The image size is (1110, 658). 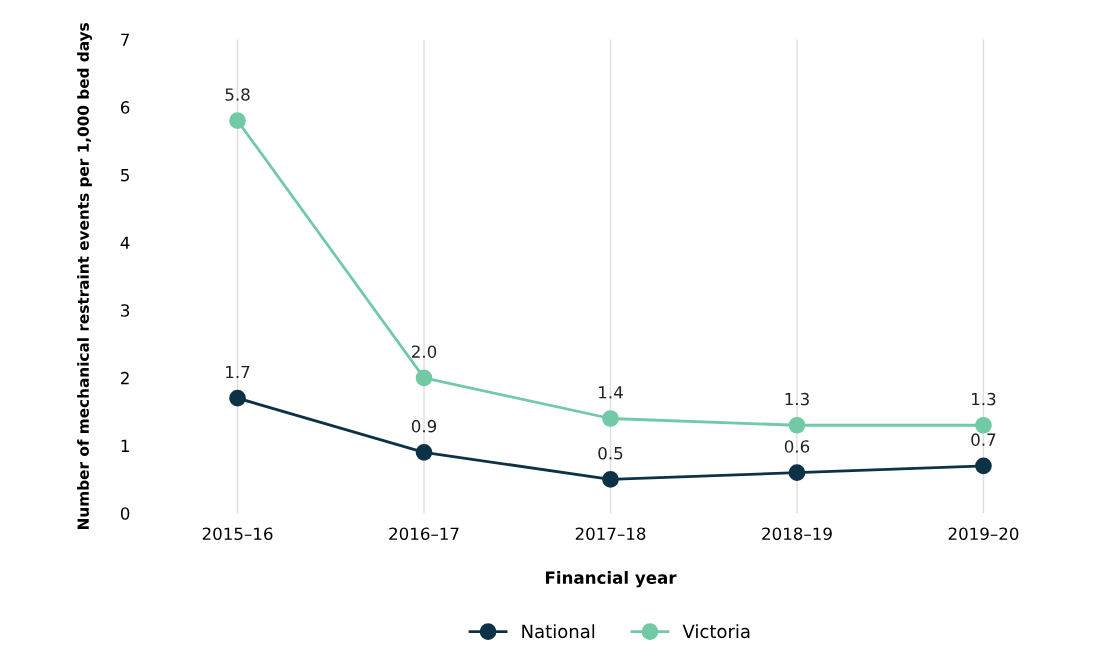 I want to click on y-axis-title: Number of mechanical restraint events per 1,000 bed days, so click(x=85, y=276).